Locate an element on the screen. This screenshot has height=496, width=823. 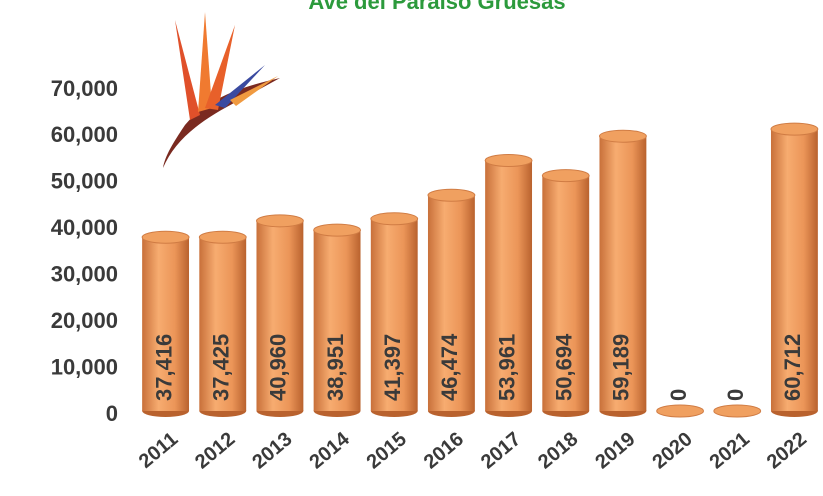
x-tick-label: 2011 is located at coordinates (158, 450).